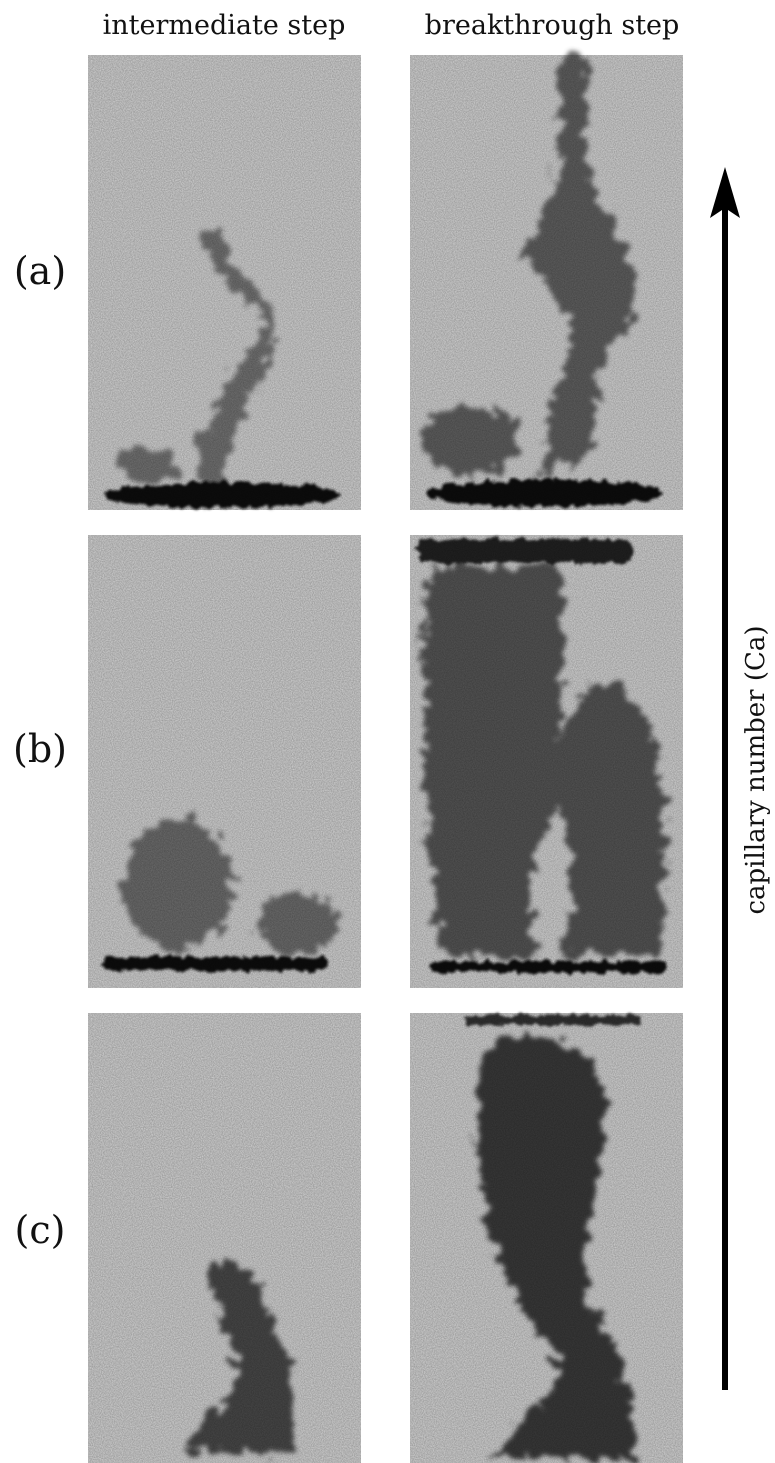  What do you see at coordinates (756, 769) in the screenshot?
I see `axis-label: capillary number (Ca)` at bounding box center [756, 769].